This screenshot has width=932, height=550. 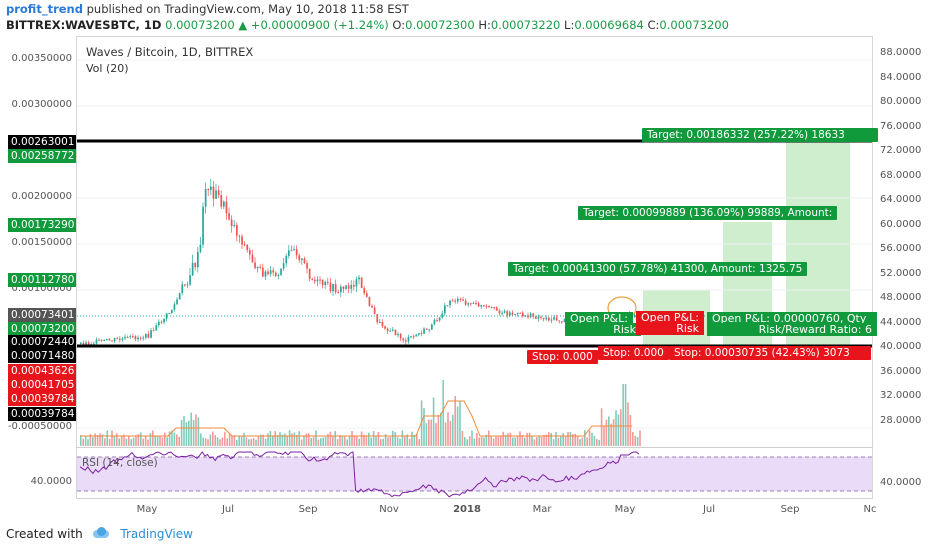 I want to click on price-axis-label: 0.00258772, so click(x=42, y=156).